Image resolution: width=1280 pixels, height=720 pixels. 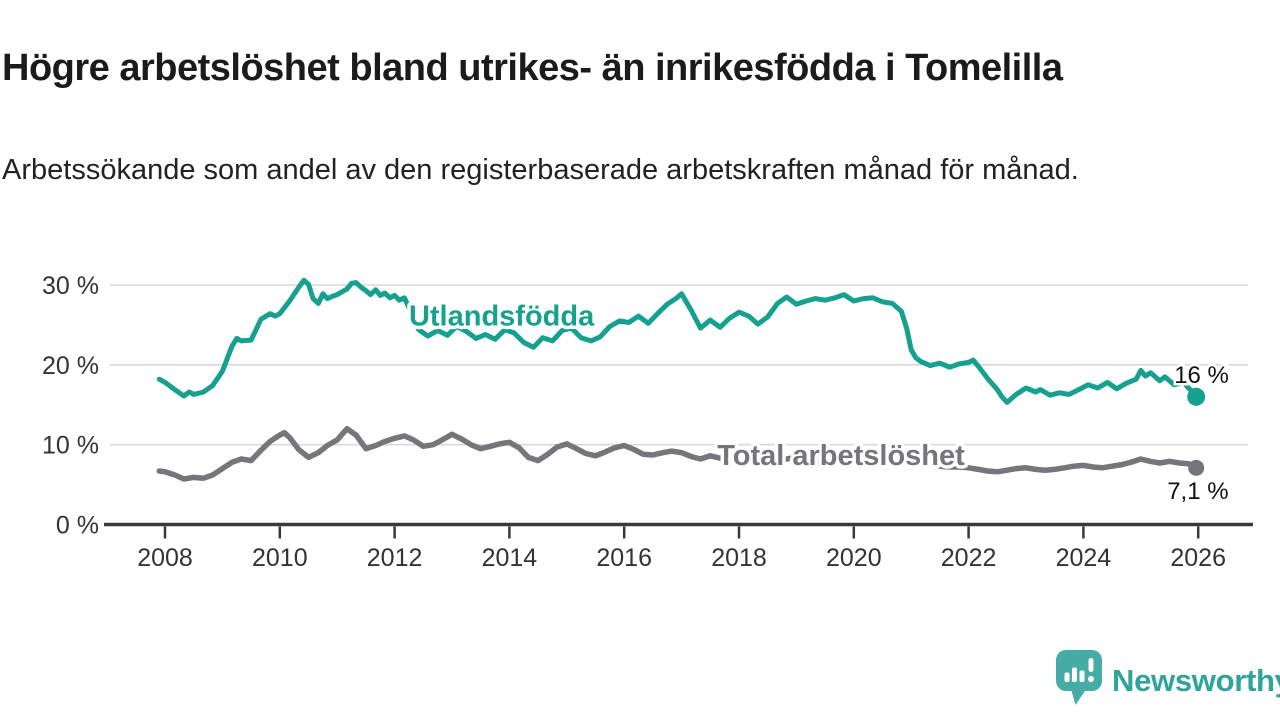 I want to click on series-line-total, so click(x=678, y=453).